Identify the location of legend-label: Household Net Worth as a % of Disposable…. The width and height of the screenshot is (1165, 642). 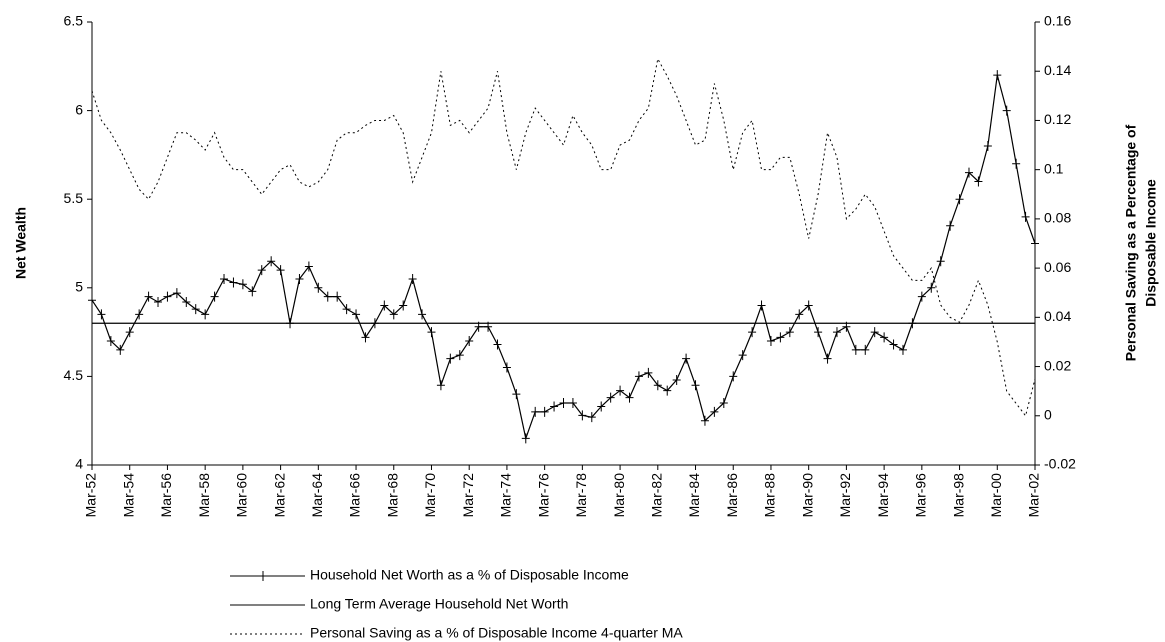
(469, 575).